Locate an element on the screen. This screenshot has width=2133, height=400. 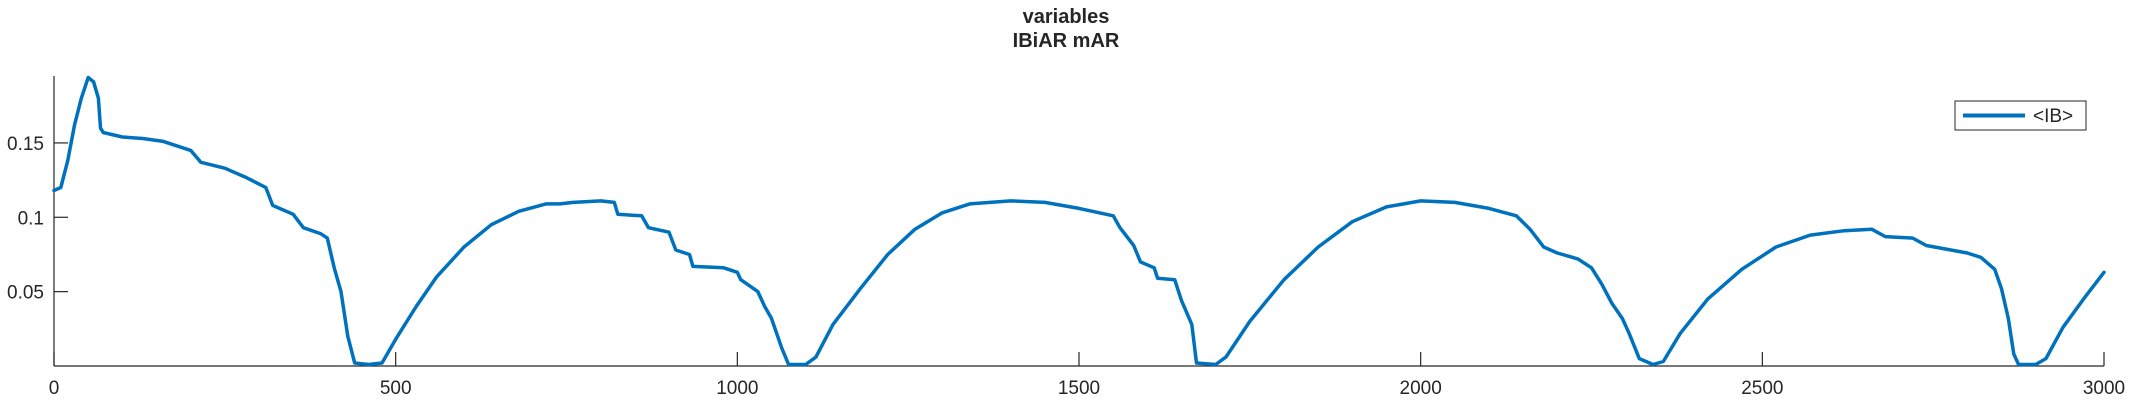
legend-label-ib: <IB> is located at coordinates (2053, 116).